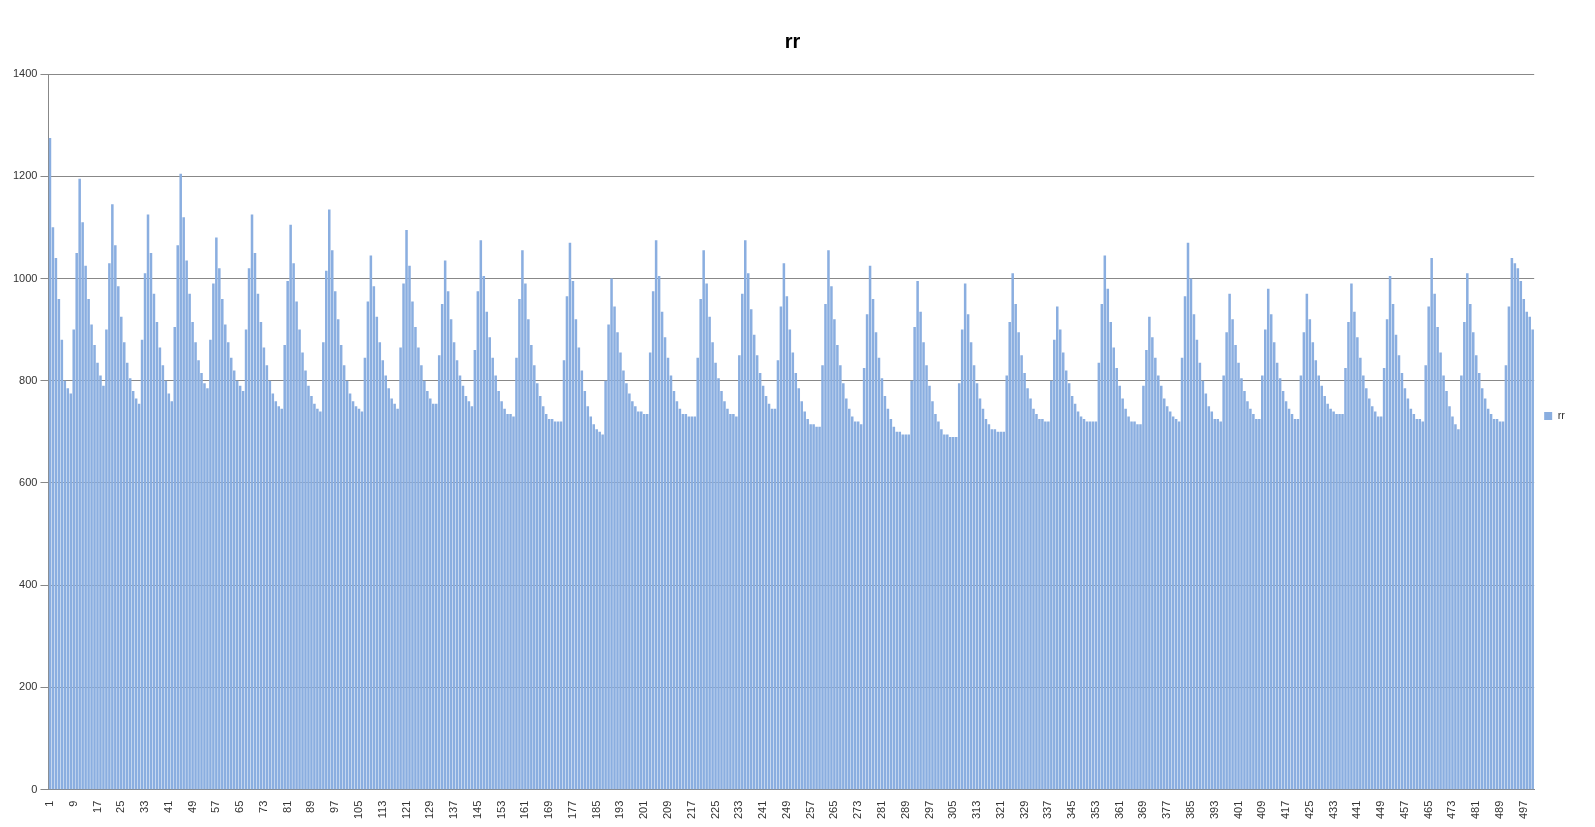 This screenshot has height=827, width=1595. I want to click on x-tick-label: 129, so click(429, 810).